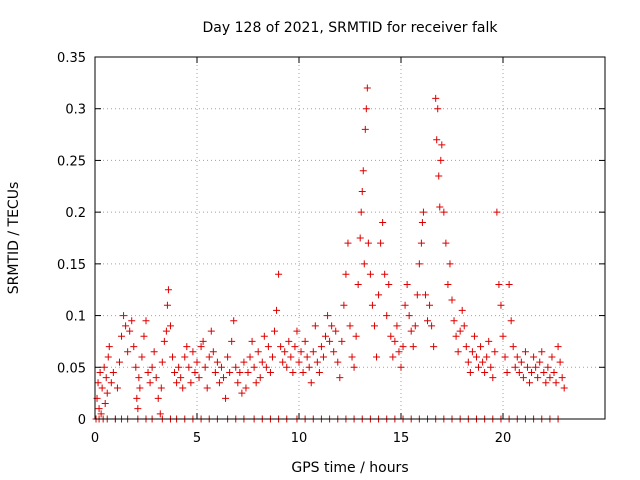  Describe the element at coordinates (71, 265) in the screenshot. I see `y-tick-label: 0.15` at that location.